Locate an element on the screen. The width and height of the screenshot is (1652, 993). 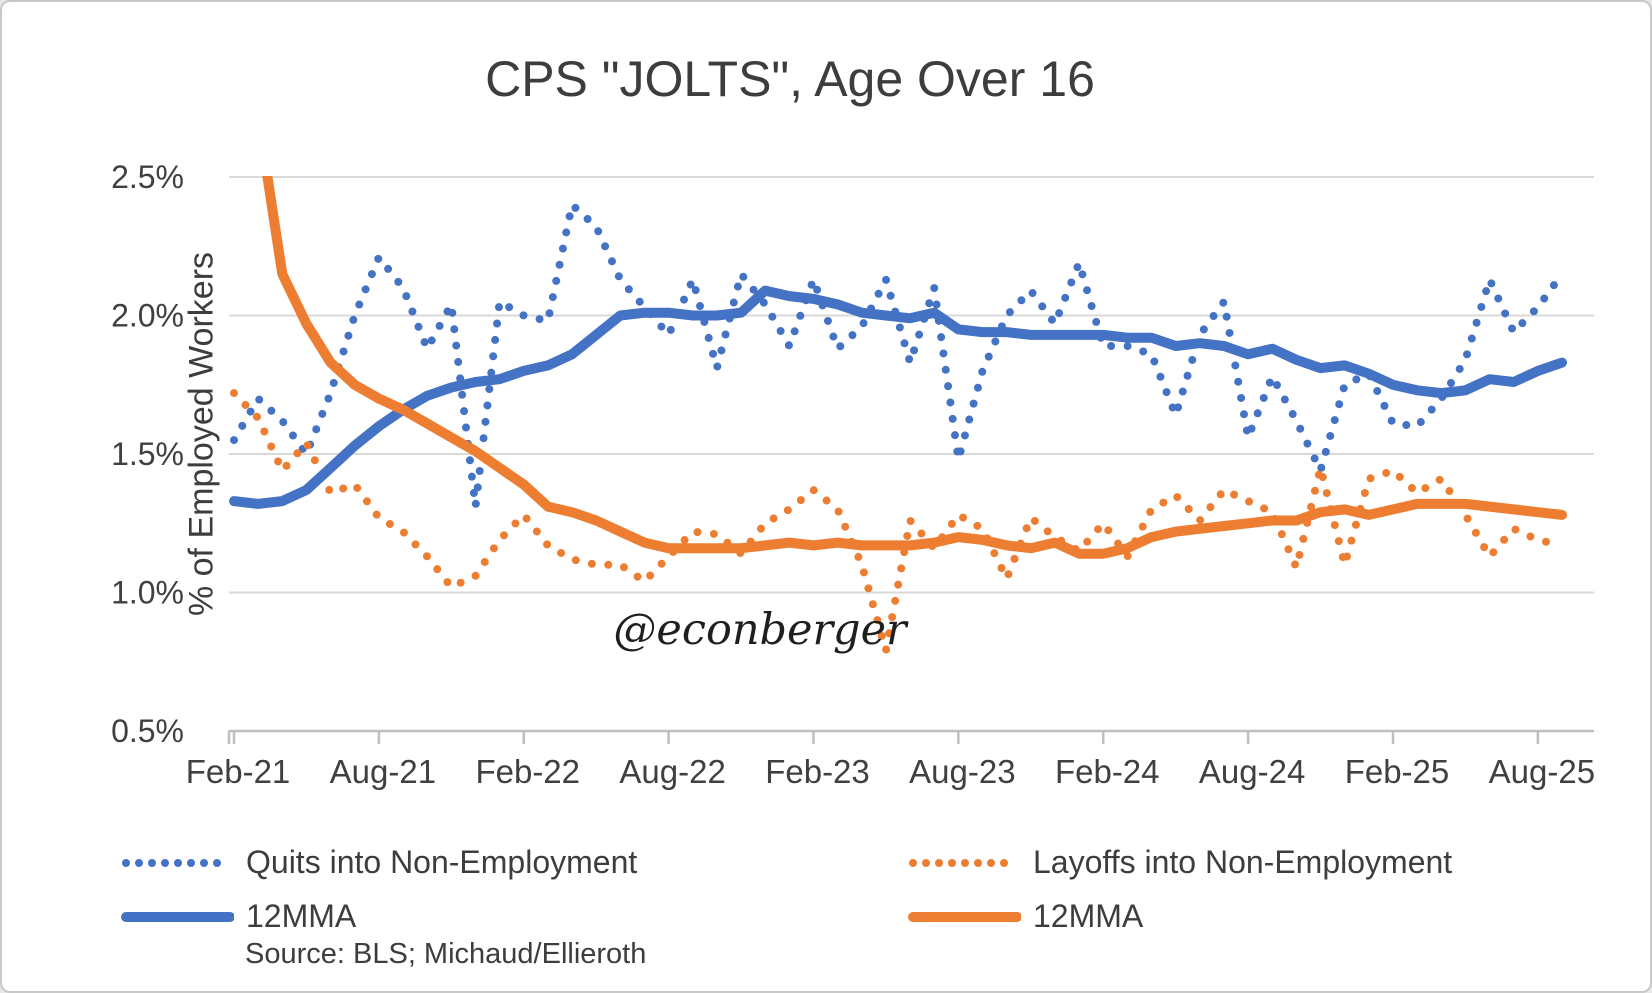
x-tick-label: Feb-21 is located at coordinates (238, 771).